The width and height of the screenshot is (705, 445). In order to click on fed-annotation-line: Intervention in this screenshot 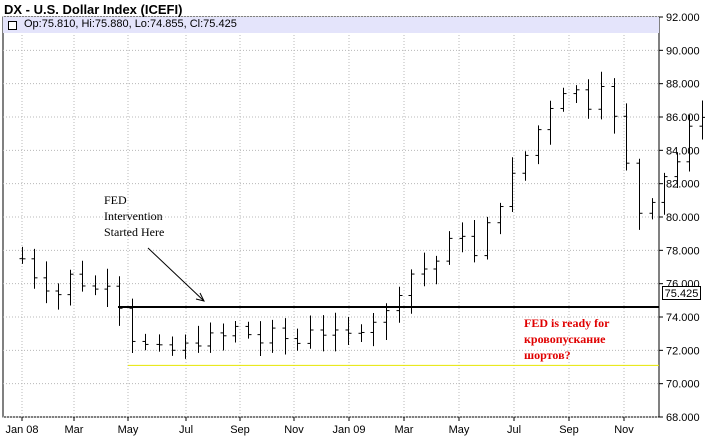, I will do `click(133, 216)`.